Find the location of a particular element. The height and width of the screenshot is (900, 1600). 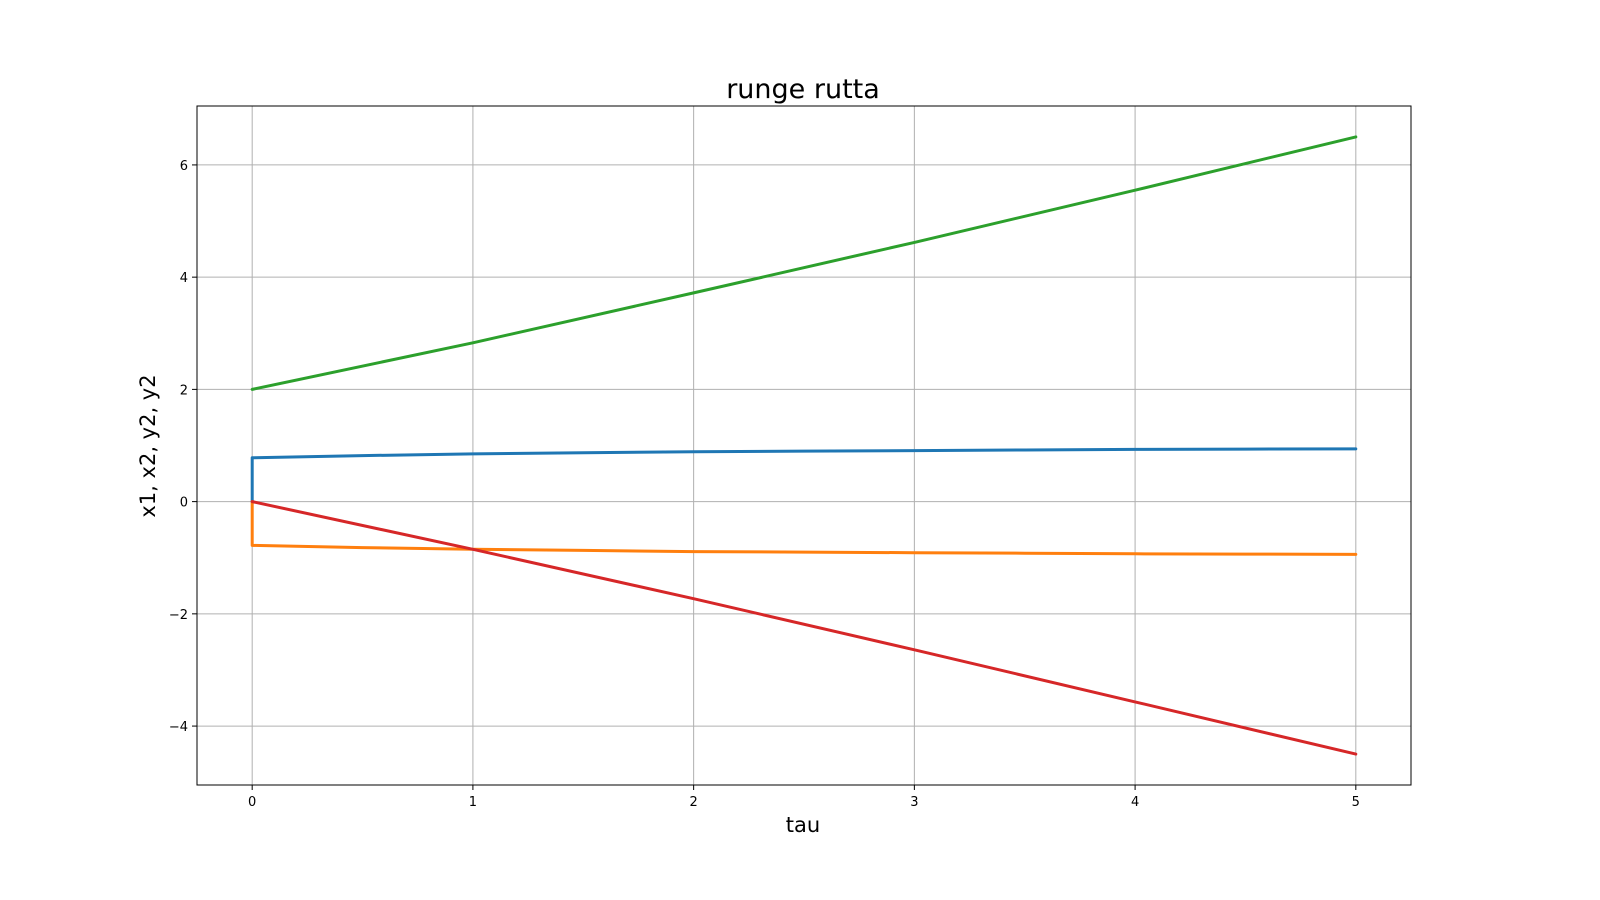

y-tick-label: 0 is located at coordinates (184, 503).